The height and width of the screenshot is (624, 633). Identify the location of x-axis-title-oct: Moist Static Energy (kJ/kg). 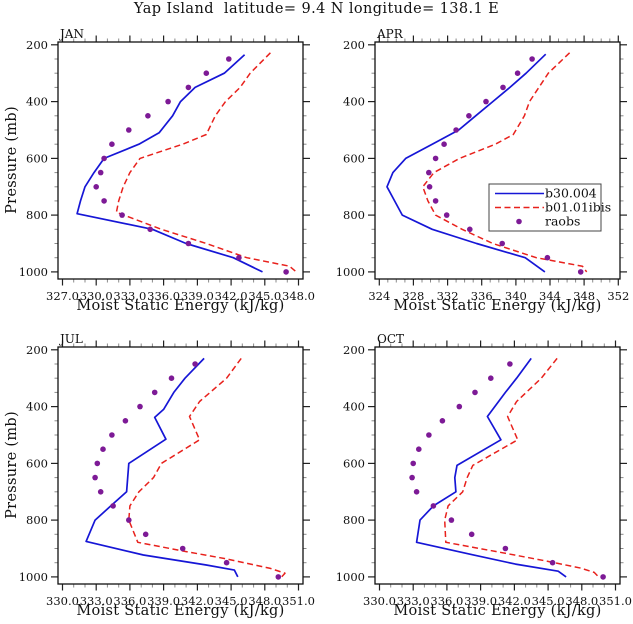
(497, 611).